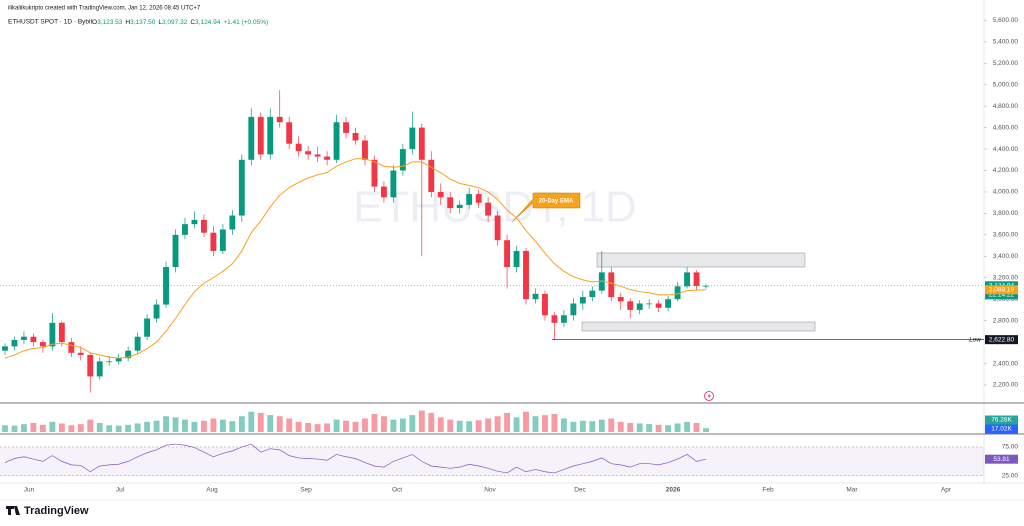 The image size is (1024, 526). Describe the element at coordinates (355, 458) in the screenshot. I see `rsi-line` at that location.